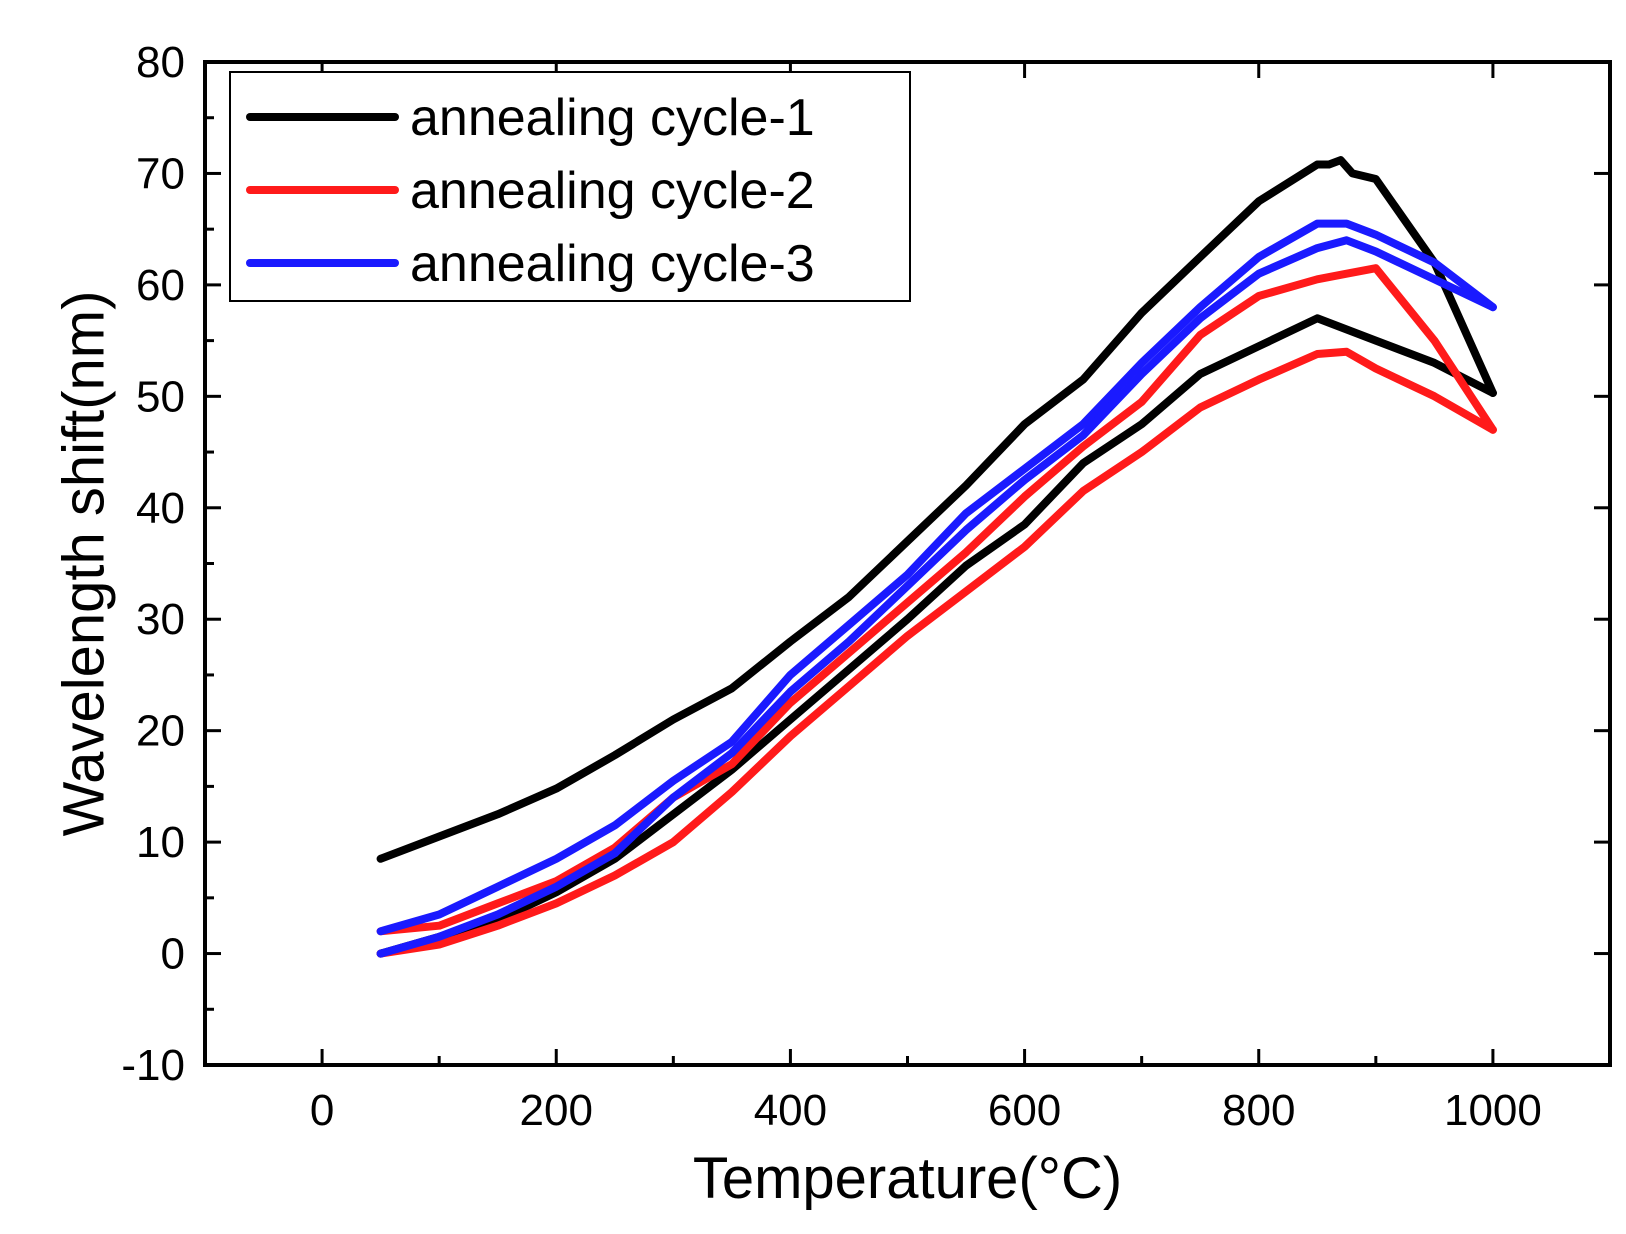 The height and width of the screenshot is (1234, 1626). Describe the element at coordinates (160, 173) in the screenshot. I see `y-tick-label: 70` at that location.